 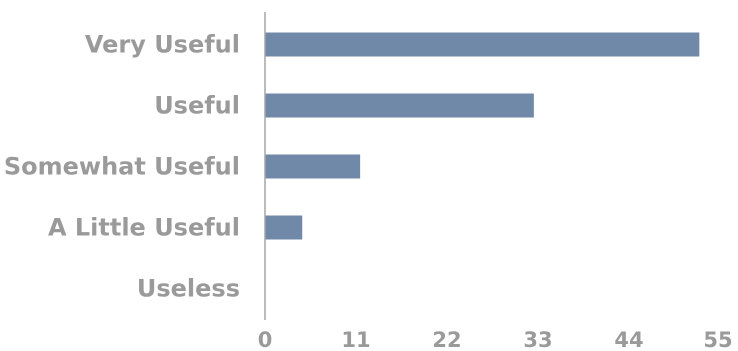 I want to click on x-tick-label: 11, so click(x=355, y=339).